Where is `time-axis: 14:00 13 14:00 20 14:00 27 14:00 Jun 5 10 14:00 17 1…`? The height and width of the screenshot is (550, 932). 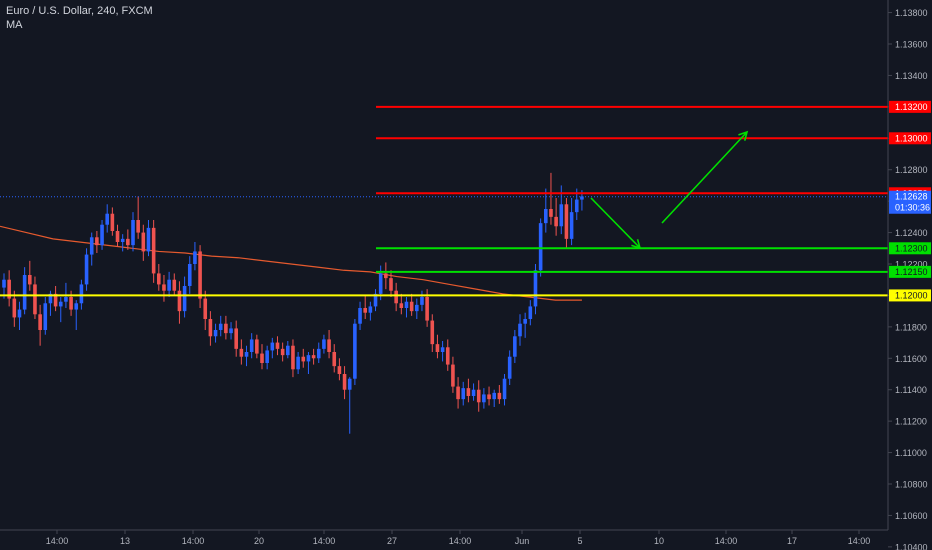 time-axis: 14:00 13 14:00 20 14:00 27 14:00 Jun 5 10 14:00 17 1… is located at coordinates (444, 539).